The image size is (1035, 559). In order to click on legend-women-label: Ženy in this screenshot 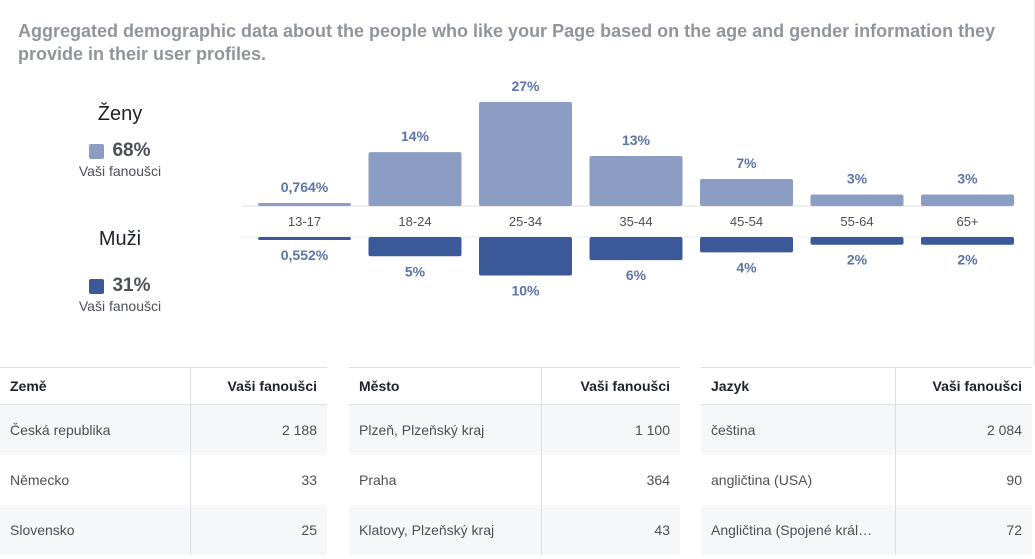, I will do `click(120, 114)`.